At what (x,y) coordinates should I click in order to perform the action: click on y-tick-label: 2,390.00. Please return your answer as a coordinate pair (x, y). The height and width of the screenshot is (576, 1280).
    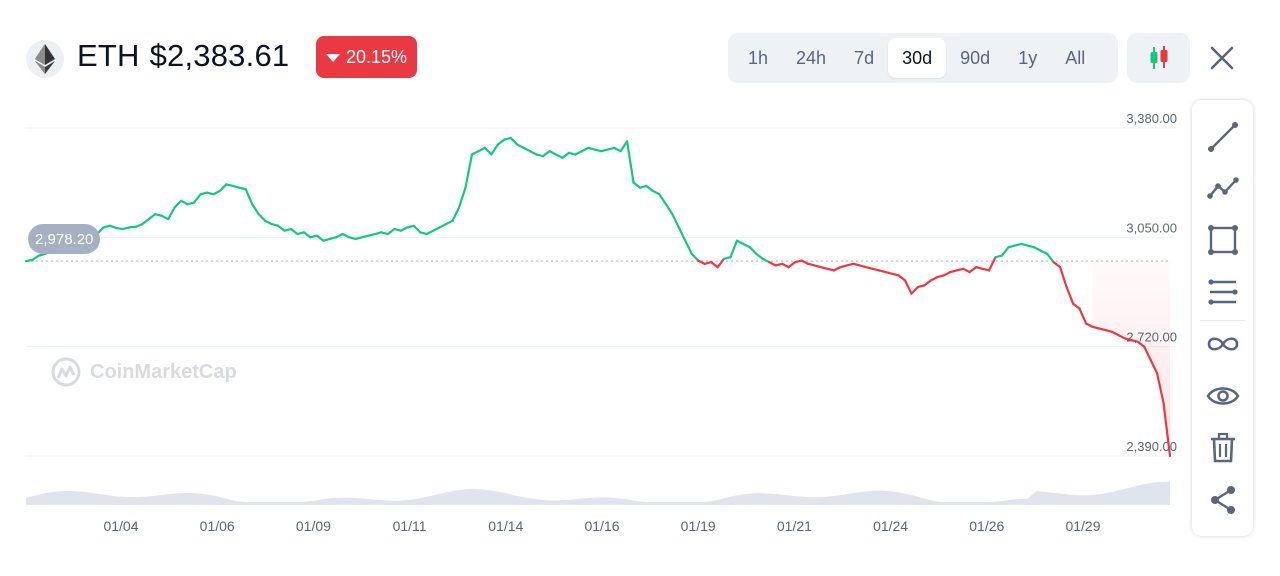
    Looking at the image, I should click on (1151, 446).